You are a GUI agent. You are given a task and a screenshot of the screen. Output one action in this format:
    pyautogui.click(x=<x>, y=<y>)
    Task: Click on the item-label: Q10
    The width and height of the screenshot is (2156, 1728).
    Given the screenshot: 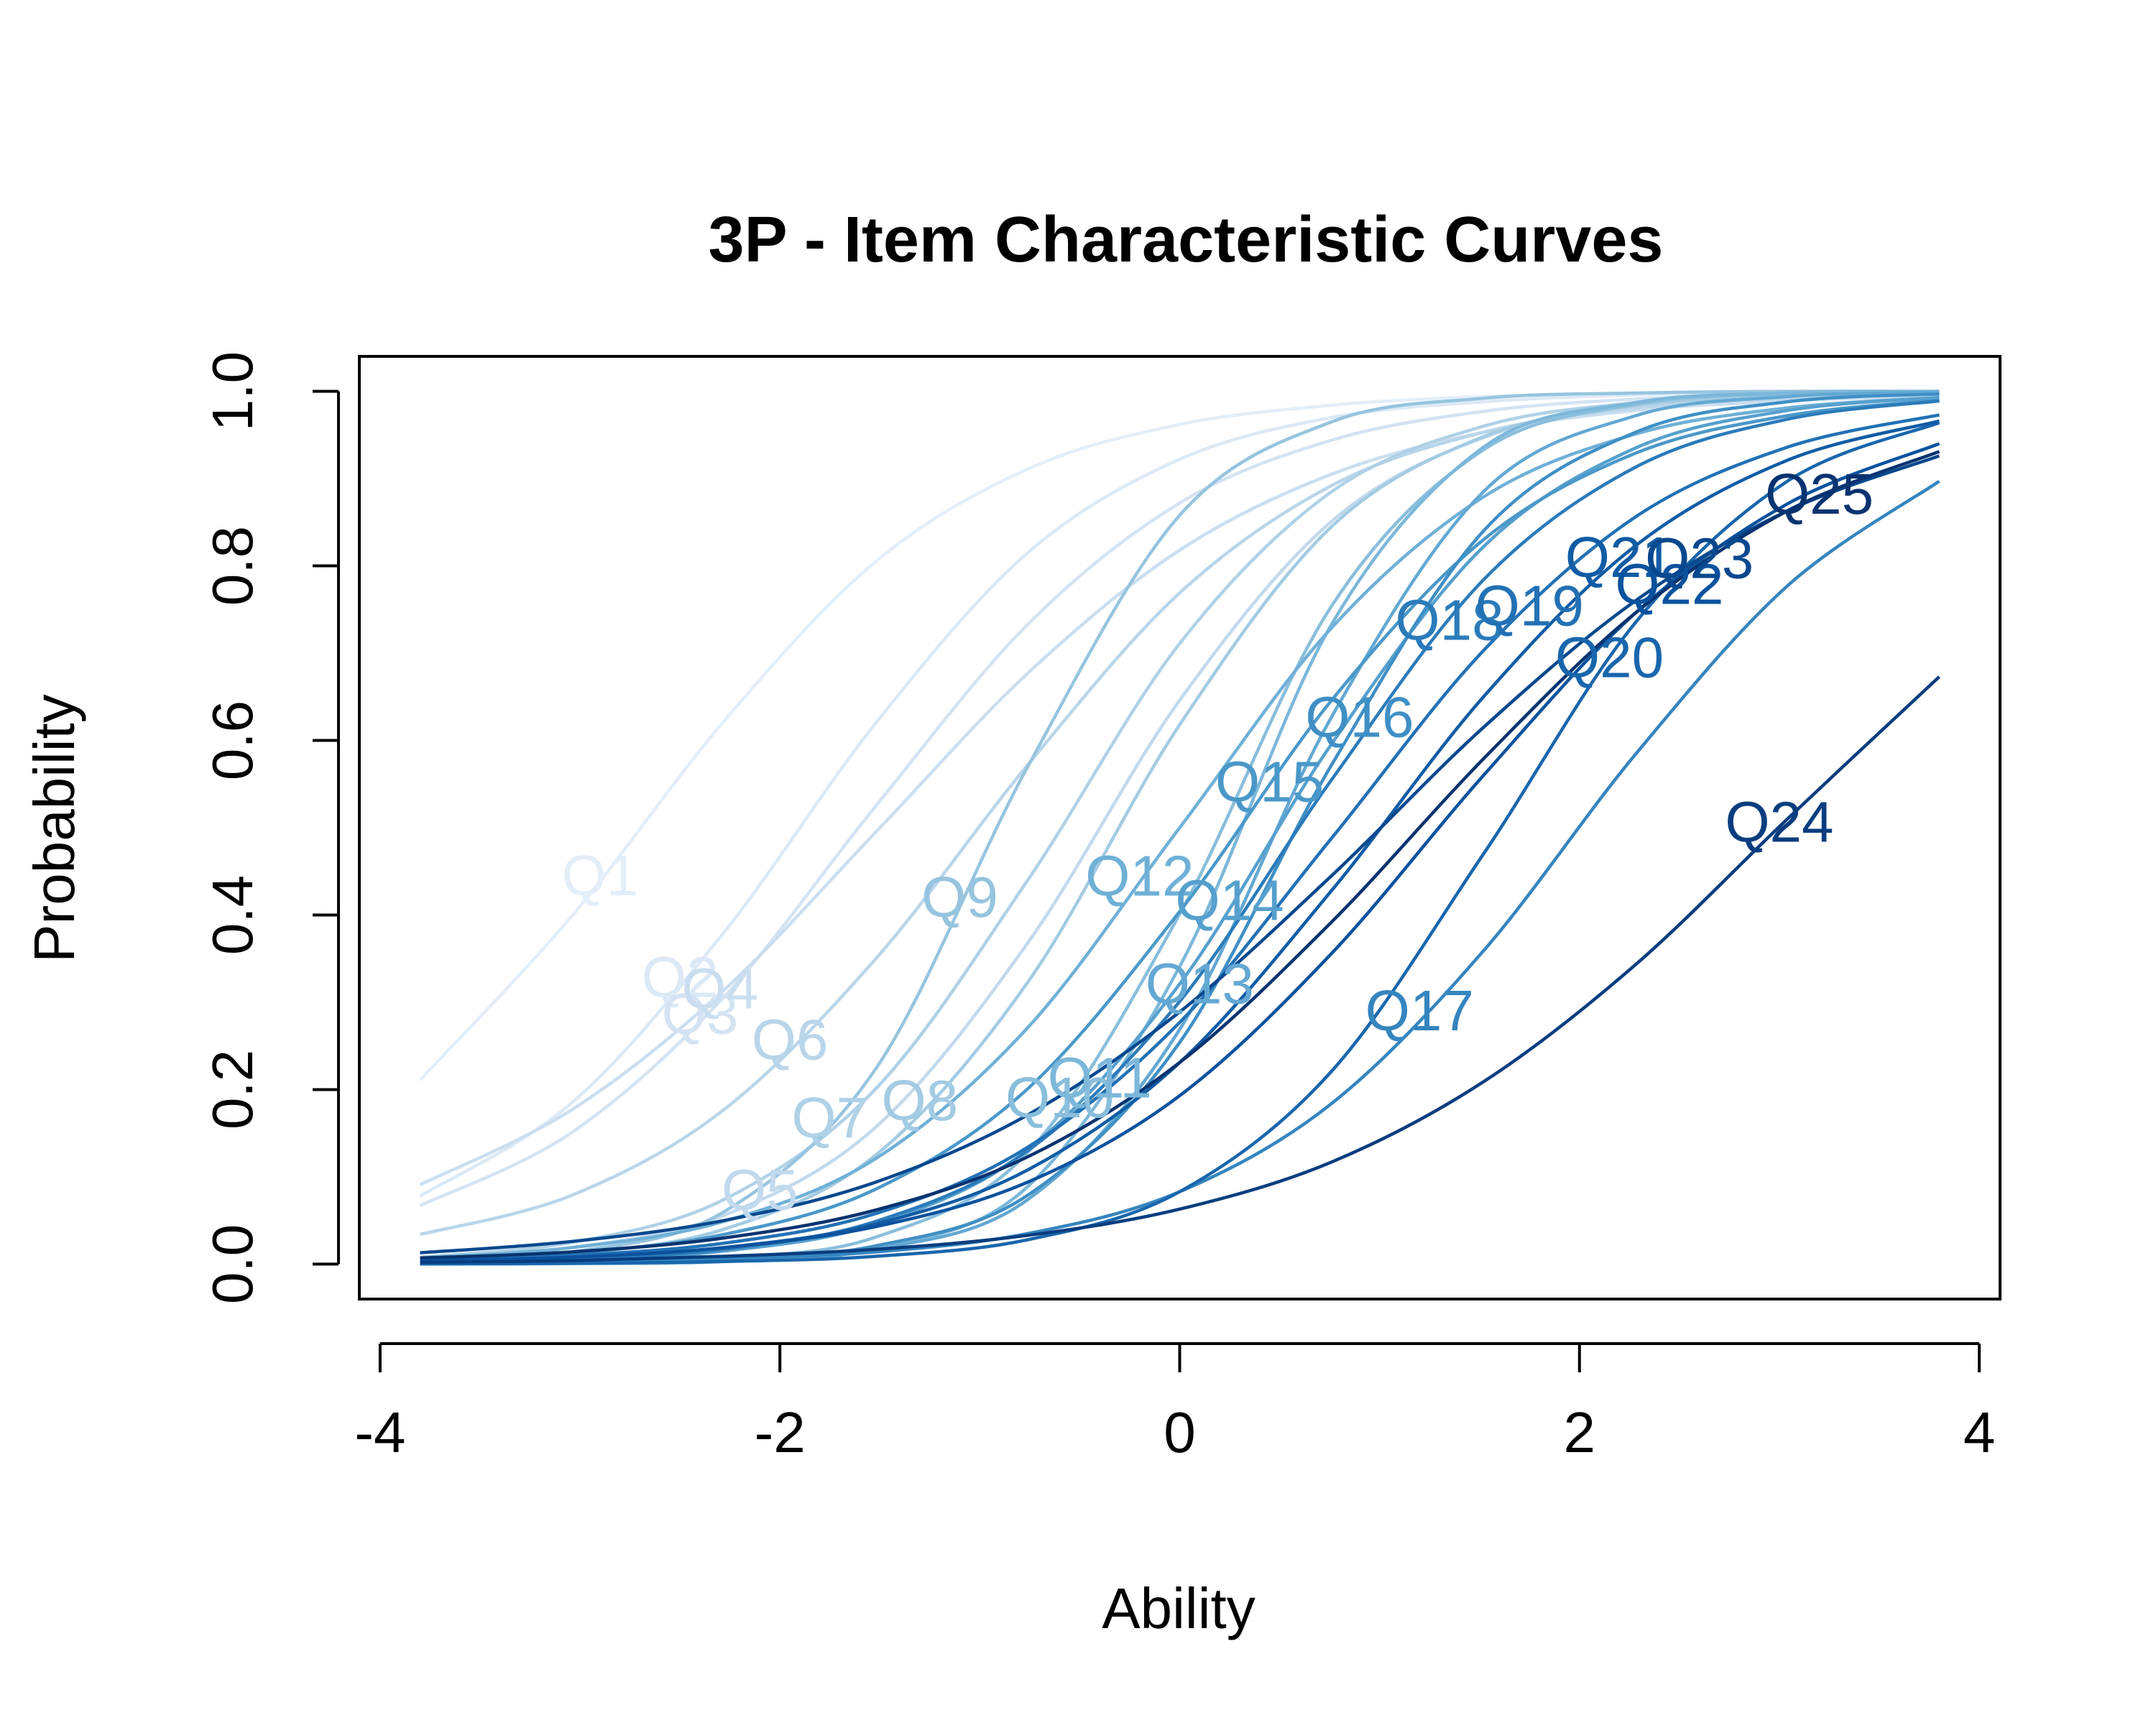 What is the action you would take?
    pyautogui.click(x=1059, y=1097)
    